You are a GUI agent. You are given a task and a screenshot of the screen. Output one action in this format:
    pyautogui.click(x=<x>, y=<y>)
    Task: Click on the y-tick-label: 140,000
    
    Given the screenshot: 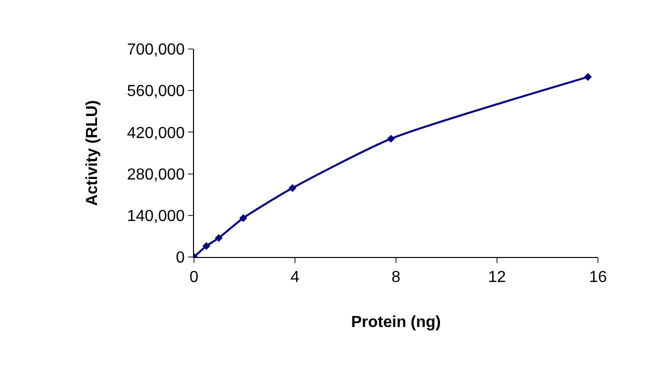 What is the action you would take?
    pyautogui.click(x=155, y=216)
    